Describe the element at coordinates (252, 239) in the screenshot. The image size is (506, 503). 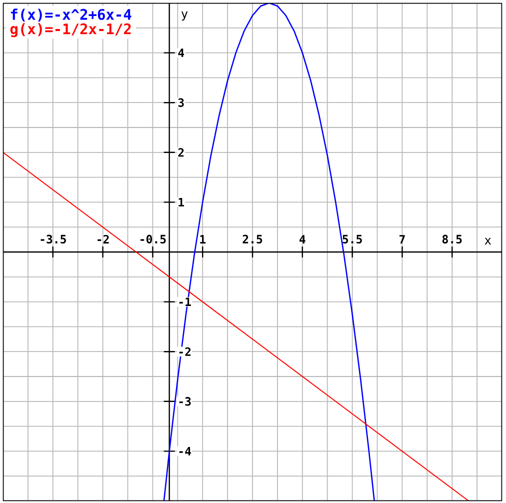
I see `x-tick-label: 2.5` at that location.